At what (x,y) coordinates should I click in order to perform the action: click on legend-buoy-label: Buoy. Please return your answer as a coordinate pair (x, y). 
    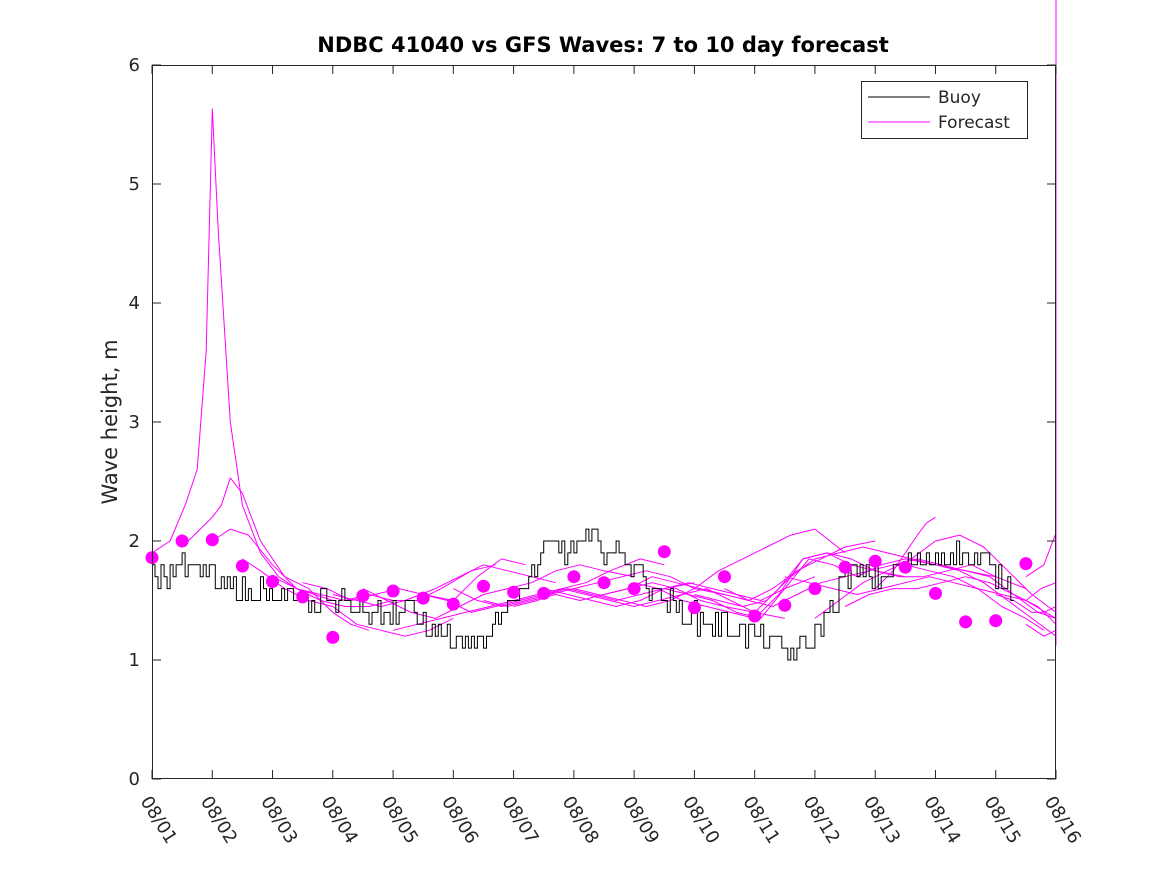
    Looking at the image, I should click on (959, 98).